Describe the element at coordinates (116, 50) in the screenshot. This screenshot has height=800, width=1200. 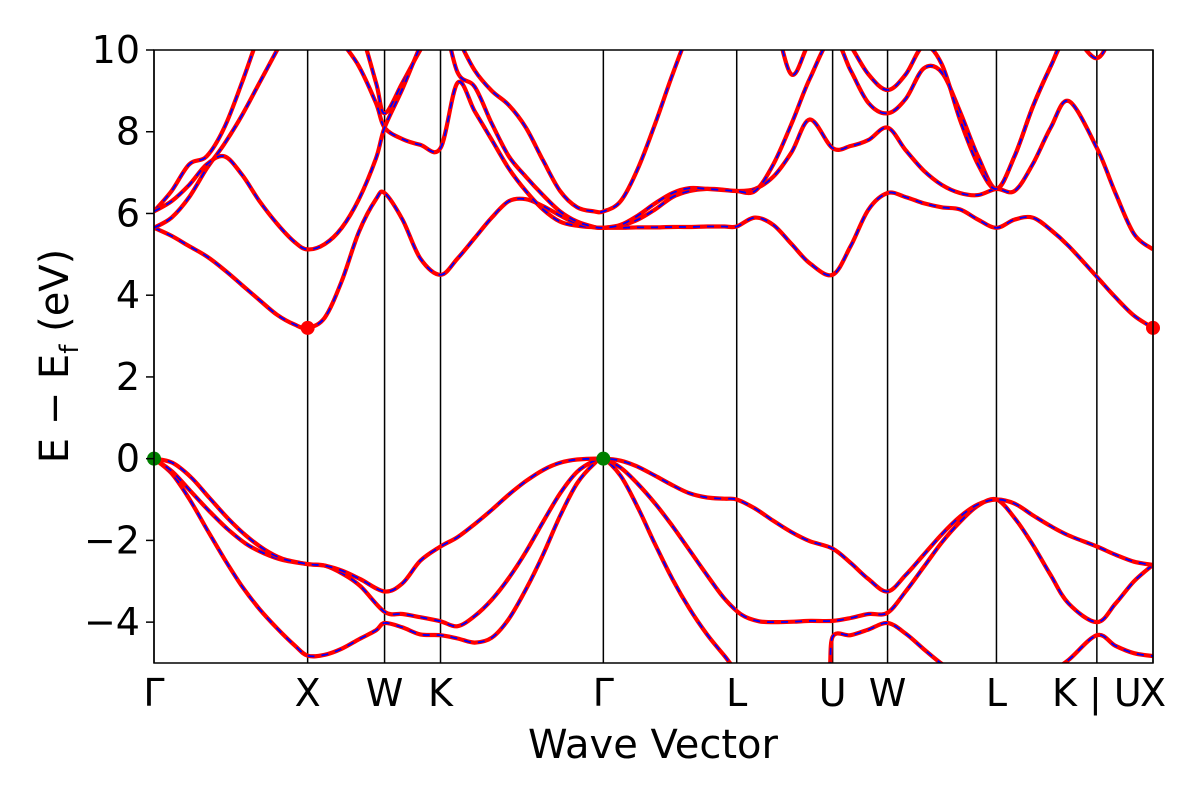
I see `y-tick-label-0: 10` at that location.